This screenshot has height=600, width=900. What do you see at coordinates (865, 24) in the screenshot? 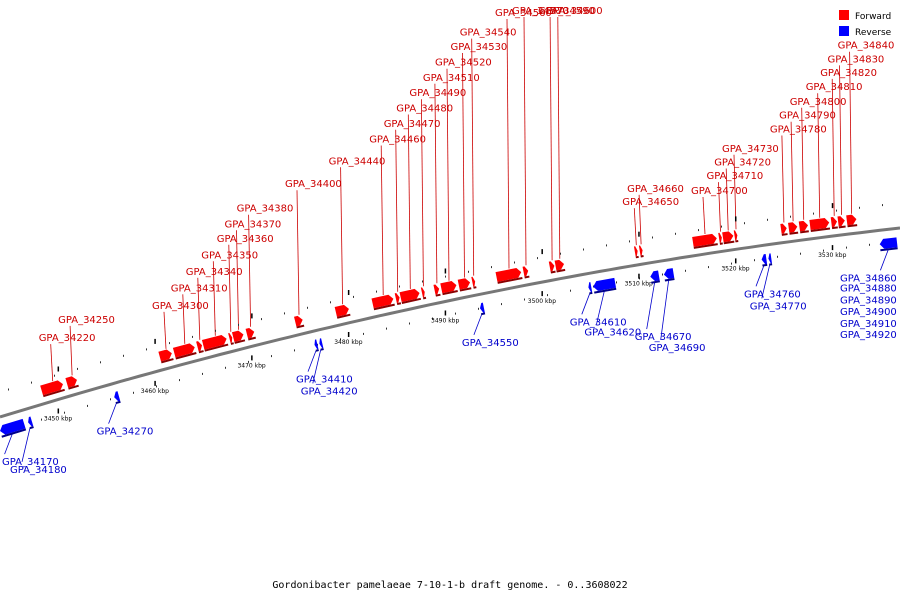
I see `legend: Forward Reverse` at bounding box center [865, 24].